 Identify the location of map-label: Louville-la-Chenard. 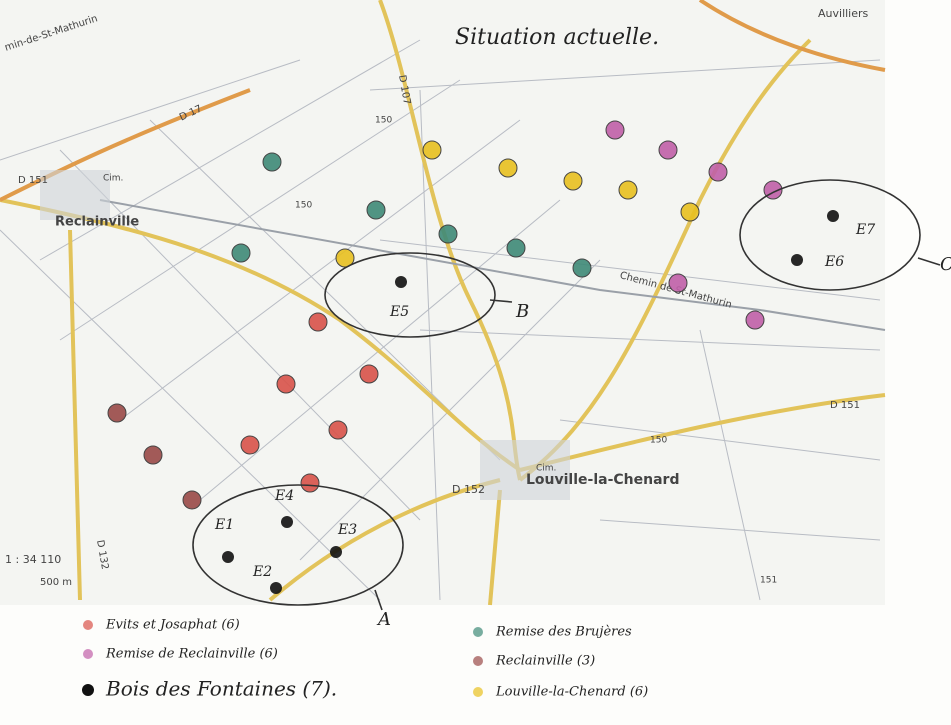
(602, 480).